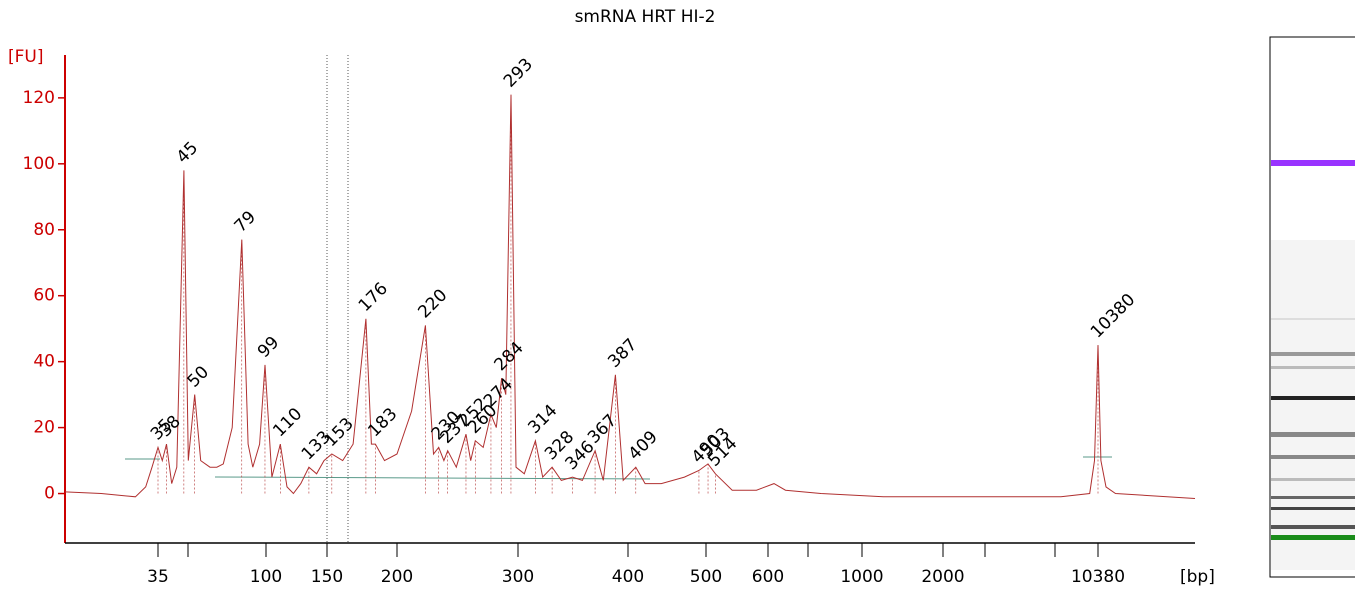  What do you see at coordinates (44, 362) in the screenshot?
I see `y-tick-label: 40` at bounding box center [44, 362].